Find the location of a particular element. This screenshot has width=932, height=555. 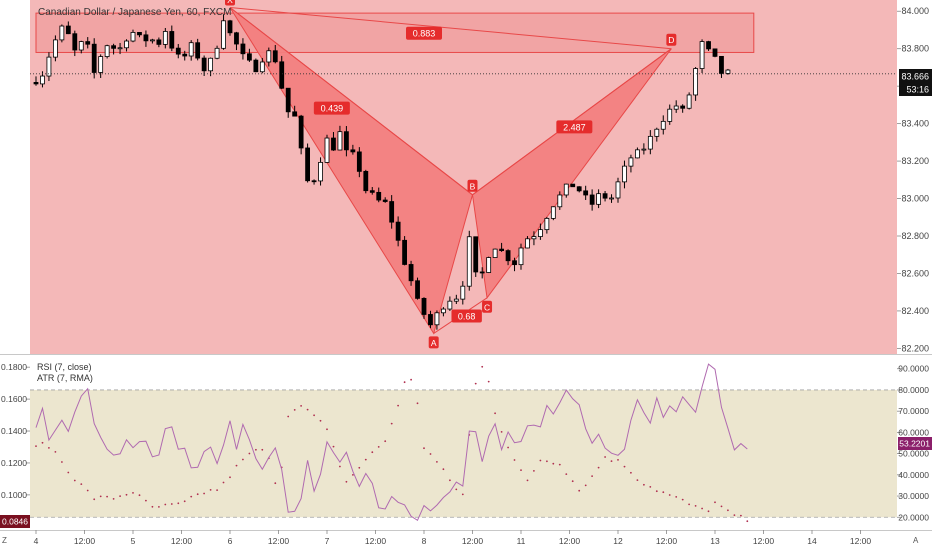

ratio-label: 0.439 is located at coordinates (332, 109).